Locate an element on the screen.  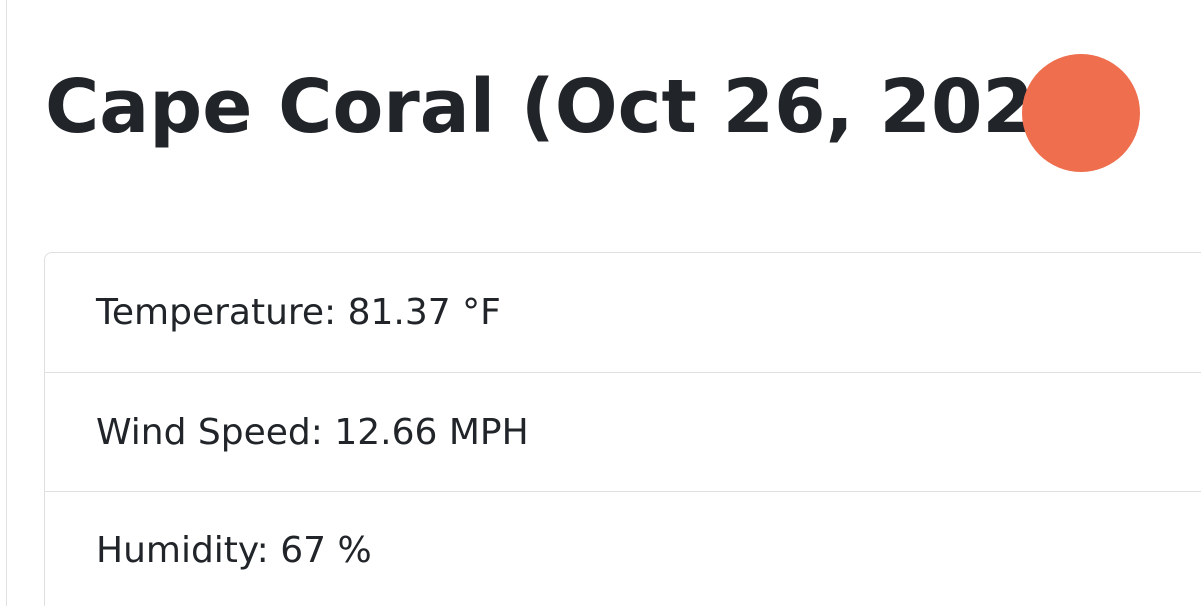
page-left-divider is located at coordinates (3, 303).